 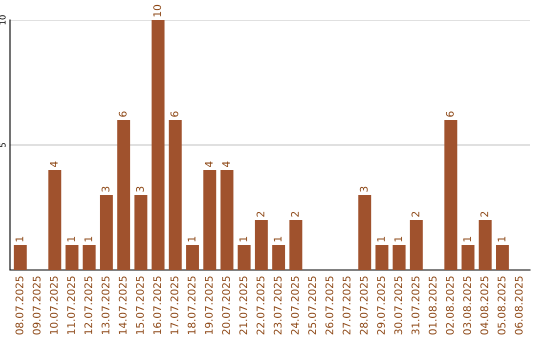 What do you see at coordinates (364, 305) in the screenshot?
I see `x-tick-label: 28.07.2025` at bounding box center [364, 305].